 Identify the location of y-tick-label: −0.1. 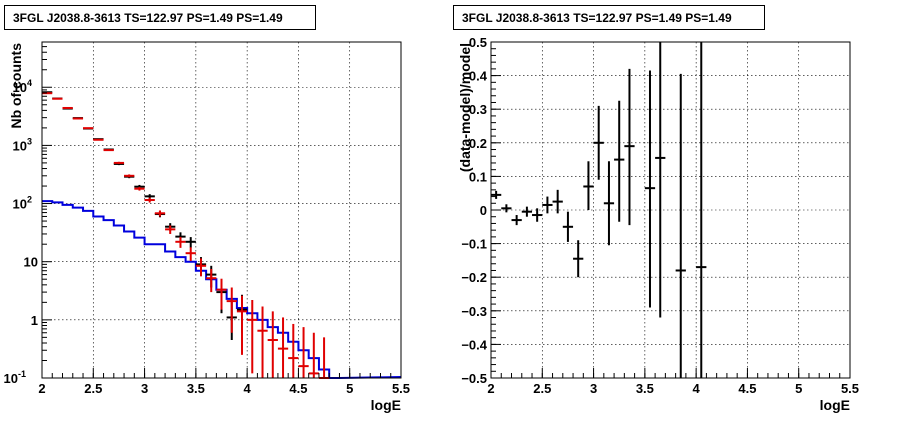
(474, 244).